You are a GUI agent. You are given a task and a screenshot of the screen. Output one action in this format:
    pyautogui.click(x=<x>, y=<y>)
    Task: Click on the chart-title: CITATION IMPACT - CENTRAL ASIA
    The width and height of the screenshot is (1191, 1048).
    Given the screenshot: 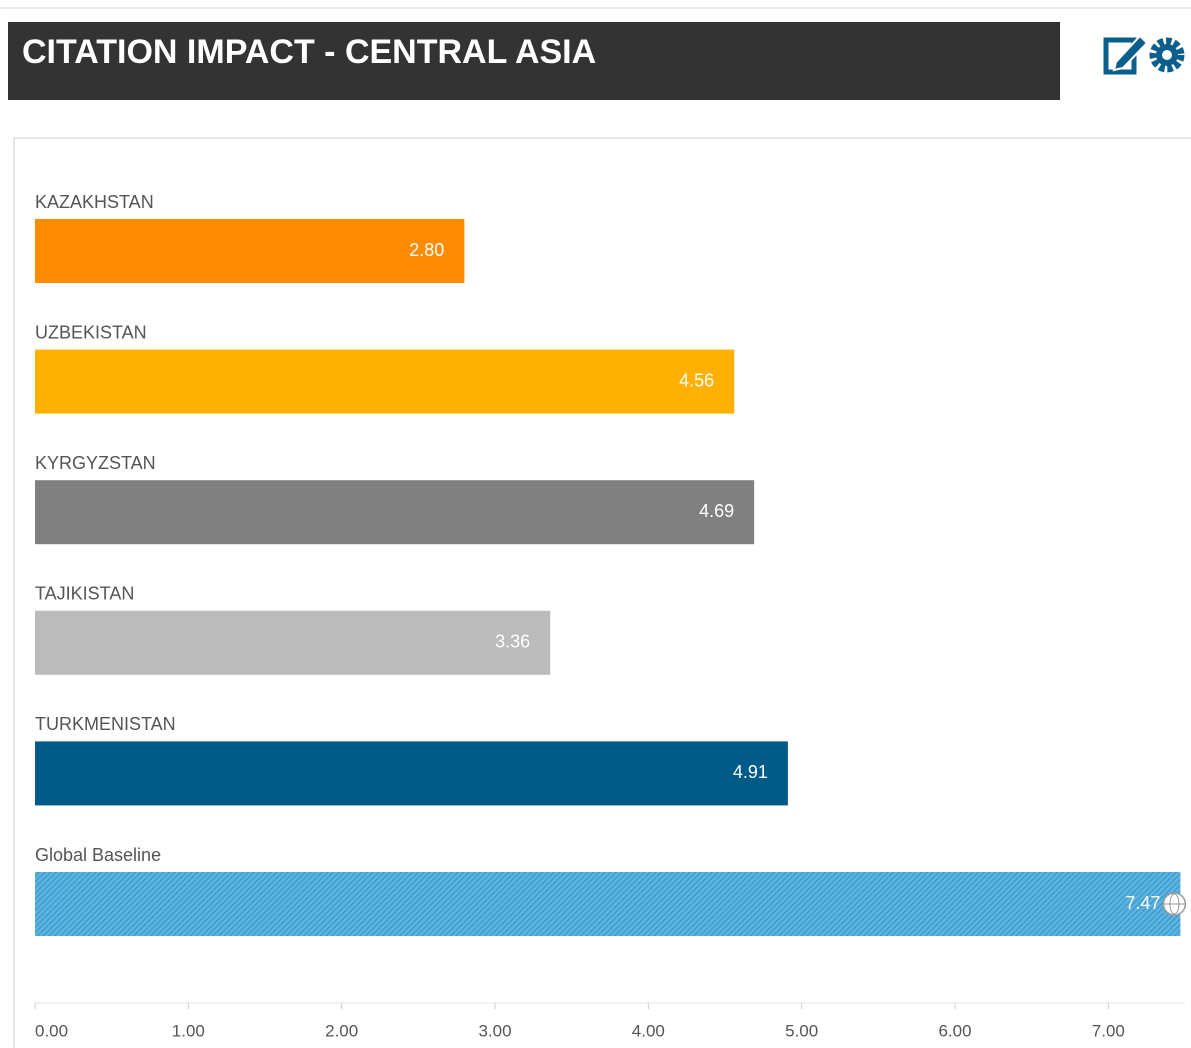 What is the action you would take?
    pyautogui.click(x=309, y=52)
    